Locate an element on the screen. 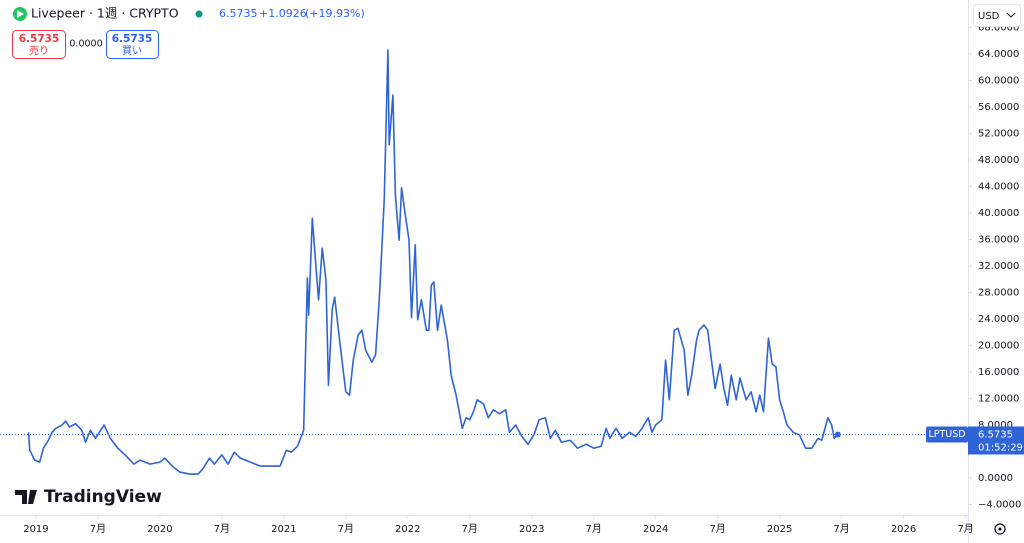 This screenshot has width=1024, height=543. y-tick-label: 64.0000 is located at coordinates (998, 54).